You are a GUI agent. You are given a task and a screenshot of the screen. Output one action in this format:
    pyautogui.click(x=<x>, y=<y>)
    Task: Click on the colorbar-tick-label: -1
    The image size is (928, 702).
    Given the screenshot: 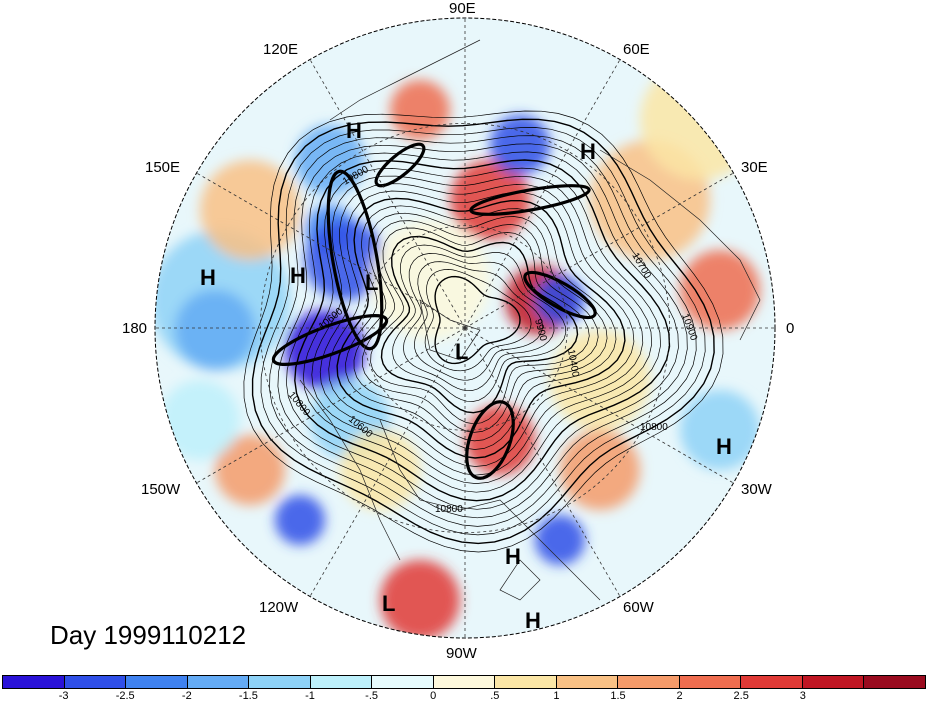 What is the action you would take?
    pyautogui.click(x=310, y=696)
    